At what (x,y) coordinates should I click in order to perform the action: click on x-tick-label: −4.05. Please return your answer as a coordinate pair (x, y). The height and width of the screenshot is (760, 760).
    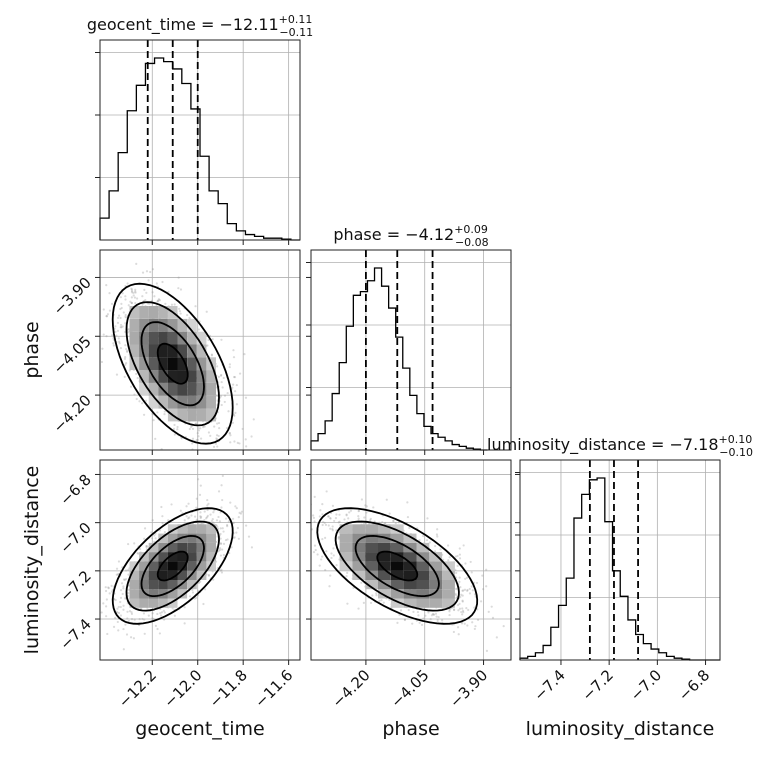
    Looking at the image, I should click on (409, 688).